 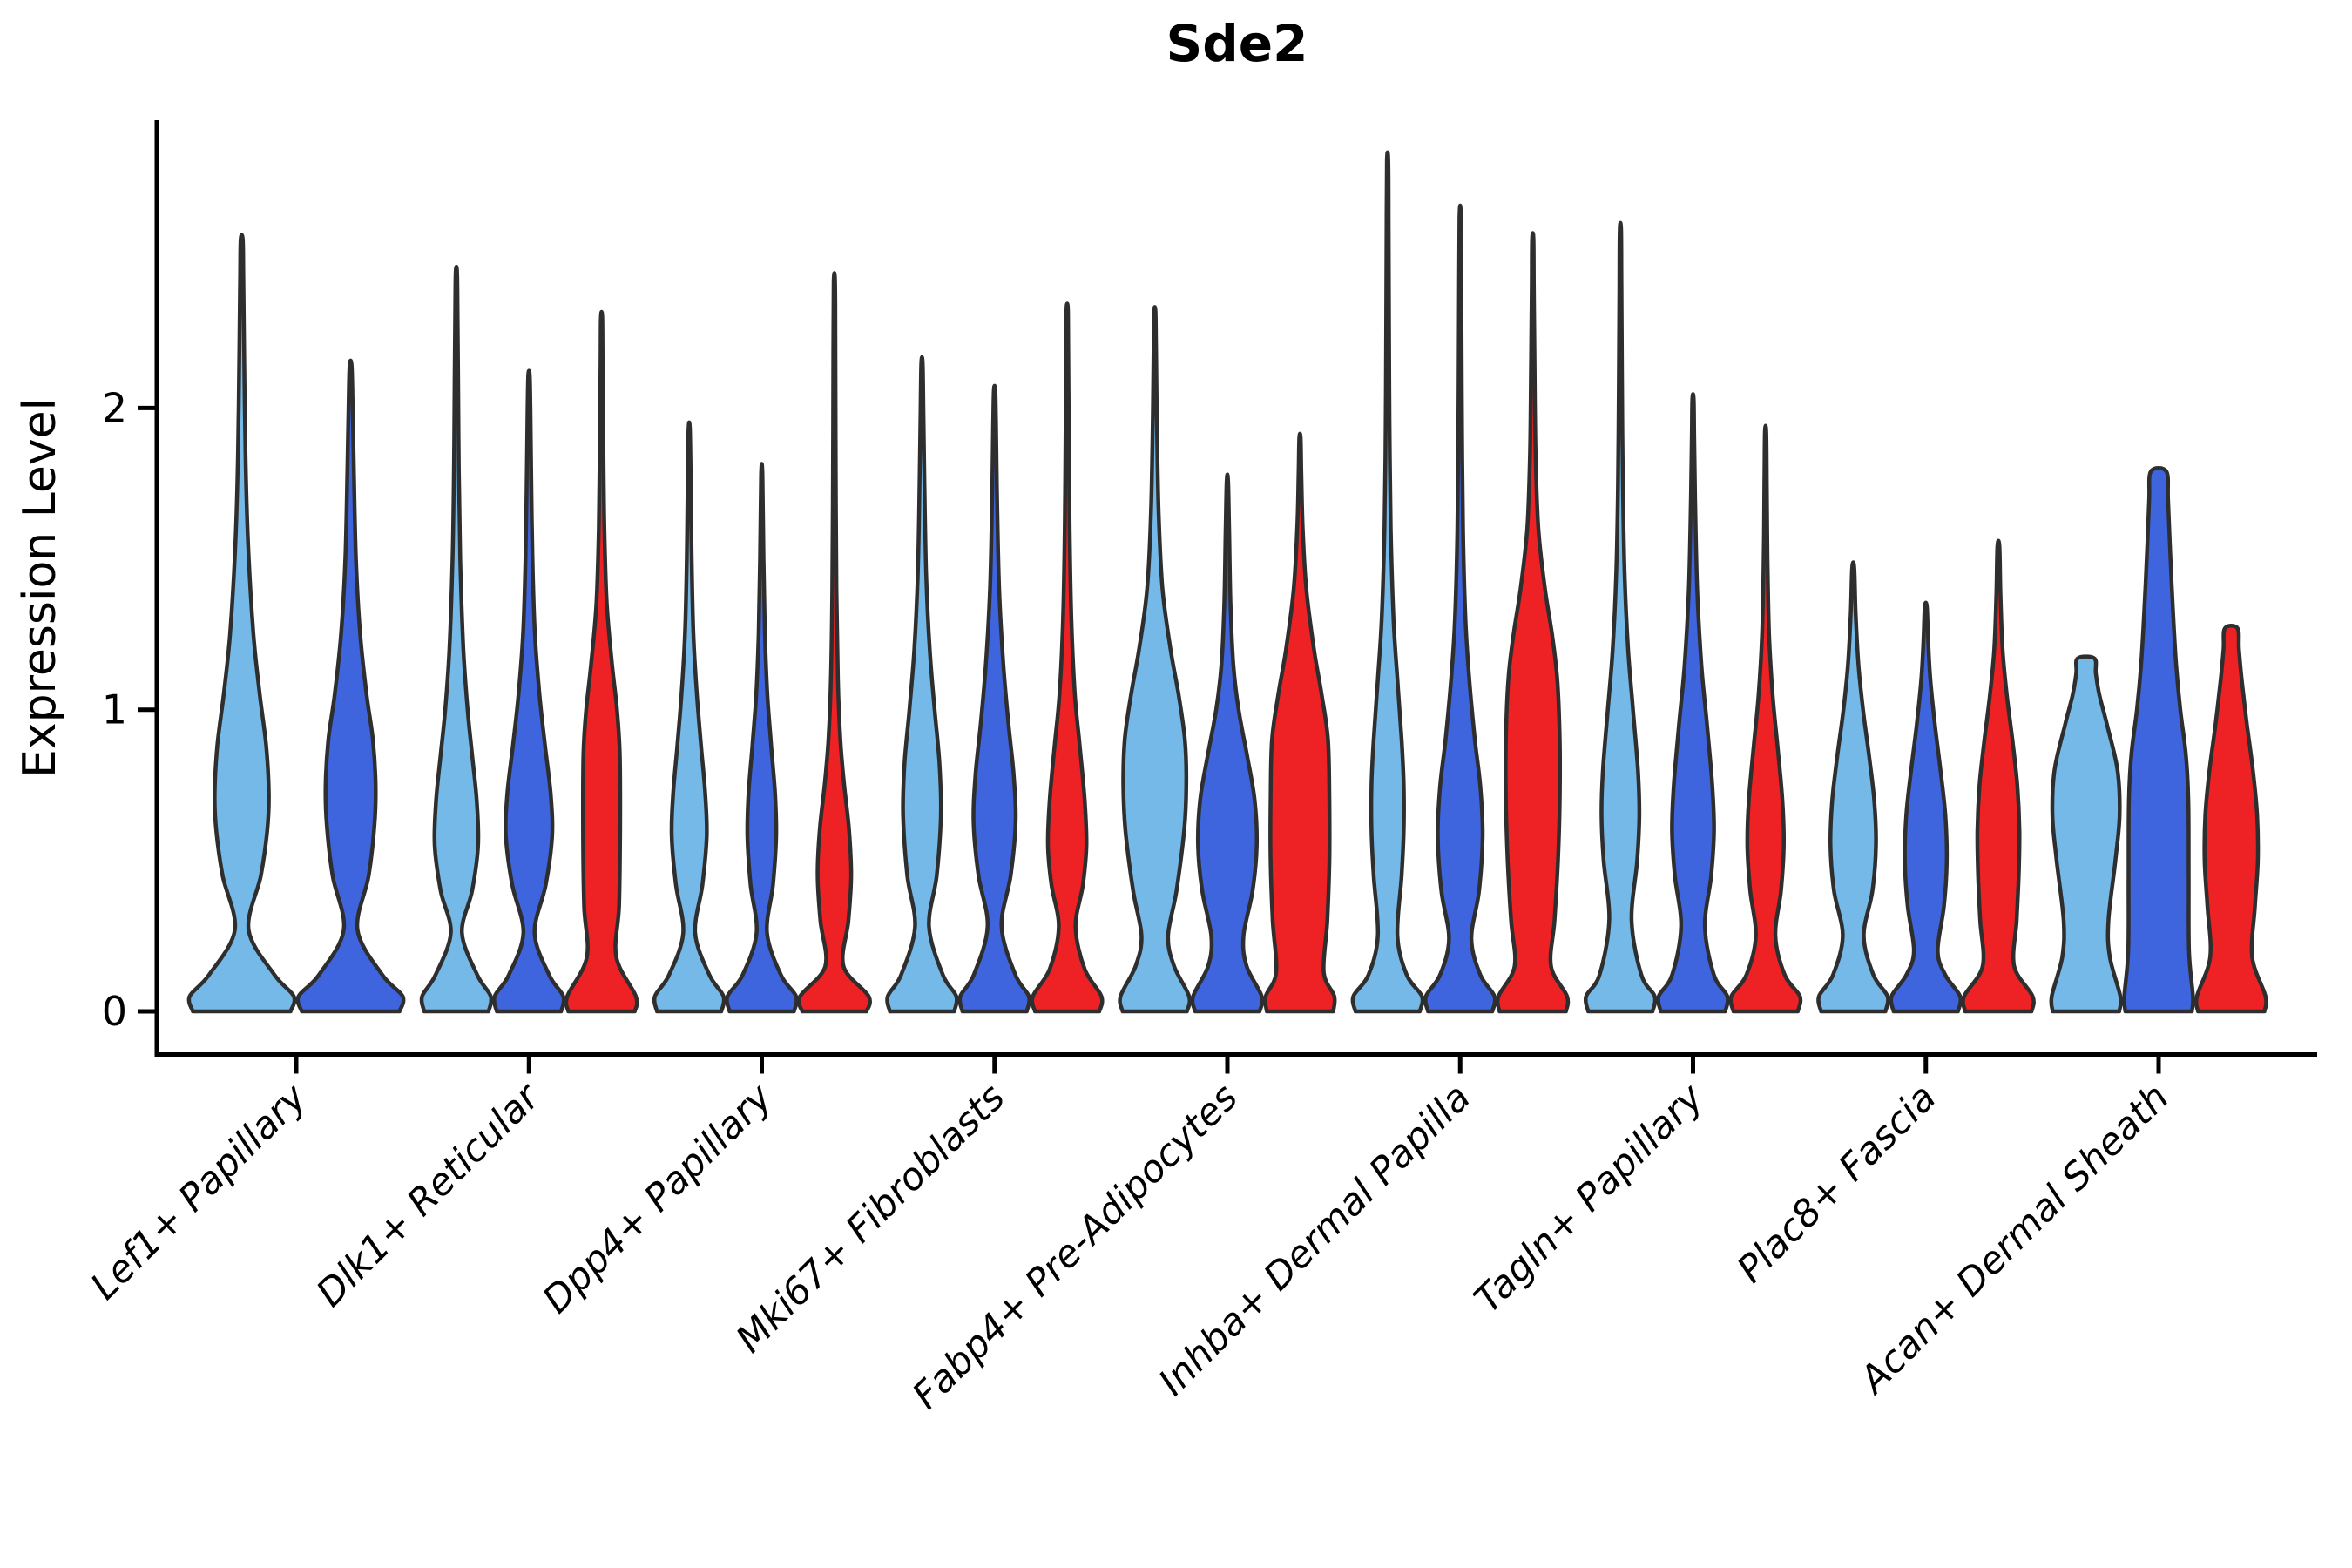 I want to click on x-tick-label: Plac8+ Fascia, so click(x=1837, y=1184).